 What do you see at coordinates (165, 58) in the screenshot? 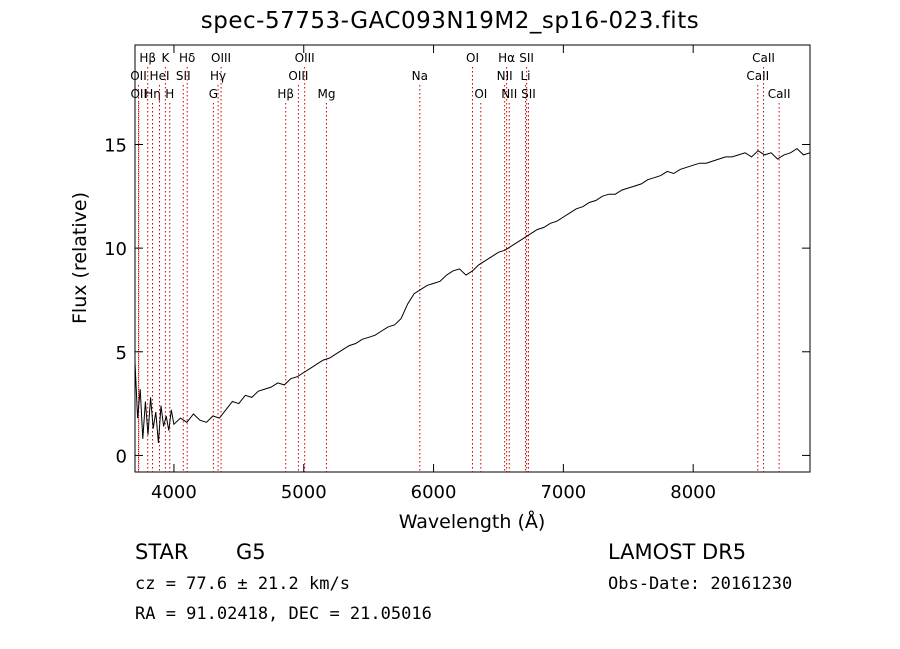
I see `line-marker-label: K` at bounding box center [165, 58].